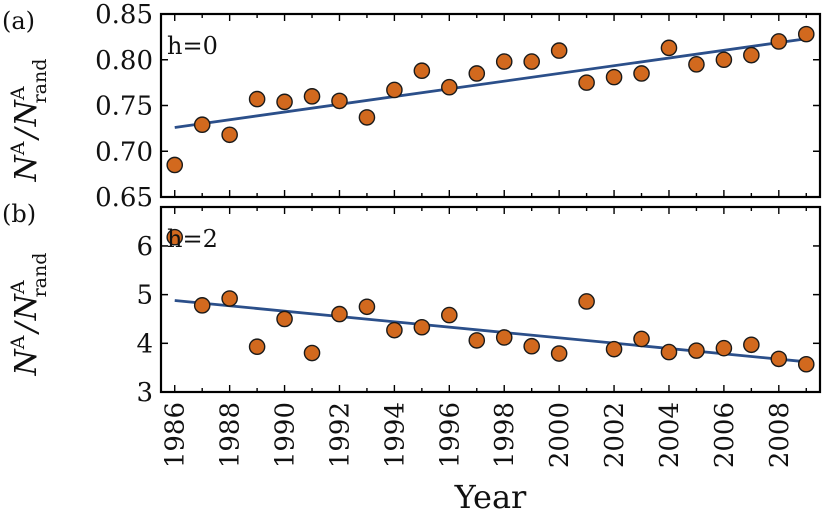 The width and height of the screenshot is (830, 515). What do you see at coordinates (490, 496) in the screenshot?
I see `x-axis-title: Year` at bounding box center [490, 496].